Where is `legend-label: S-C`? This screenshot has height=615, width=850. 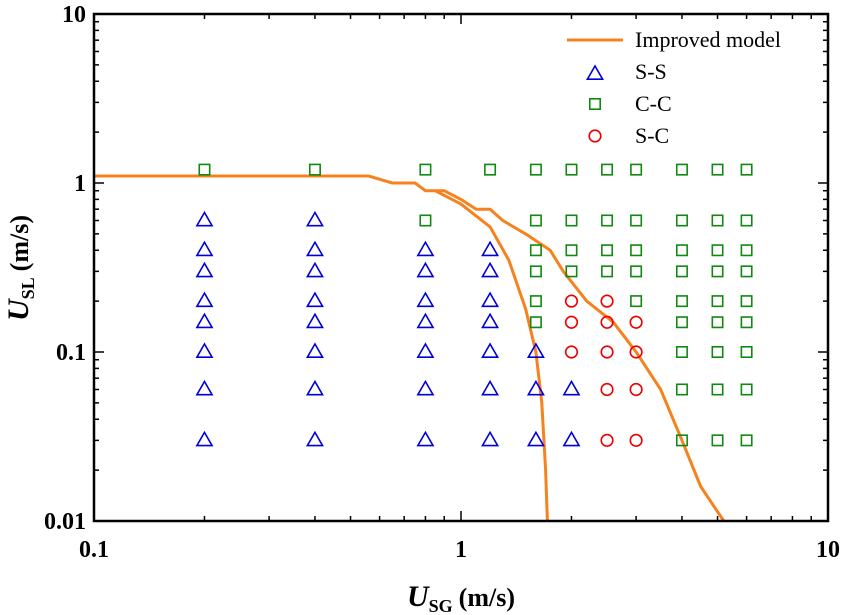 legend-label: S-C is located at coordinates (652, 135).